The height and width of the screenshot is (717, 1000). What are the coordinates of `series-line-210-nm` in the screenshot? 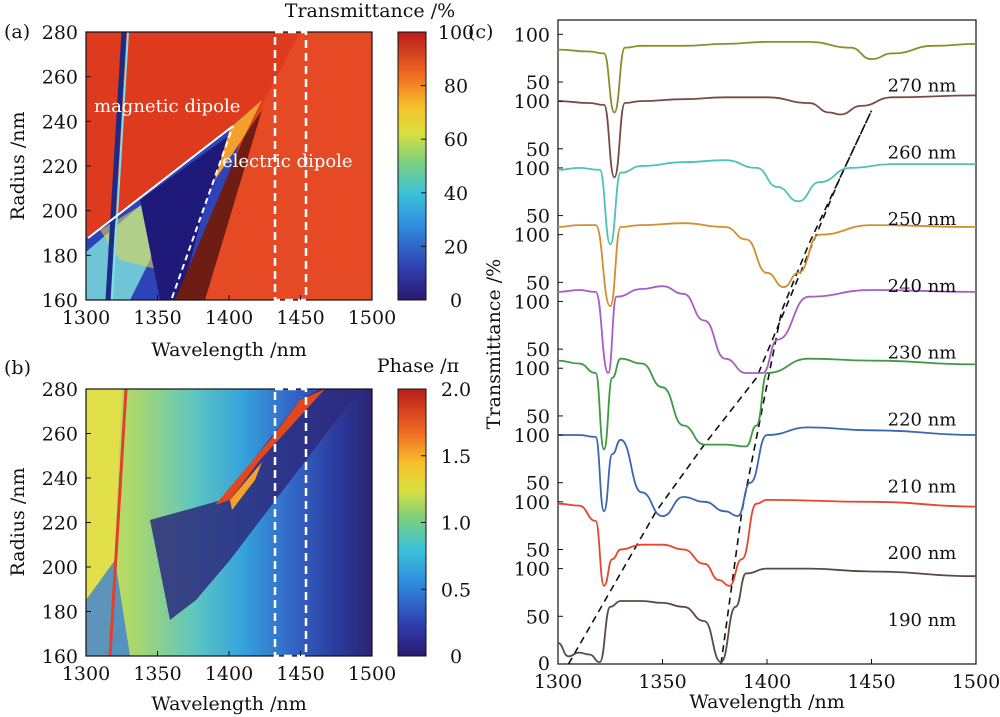 It's located at (767, 472).